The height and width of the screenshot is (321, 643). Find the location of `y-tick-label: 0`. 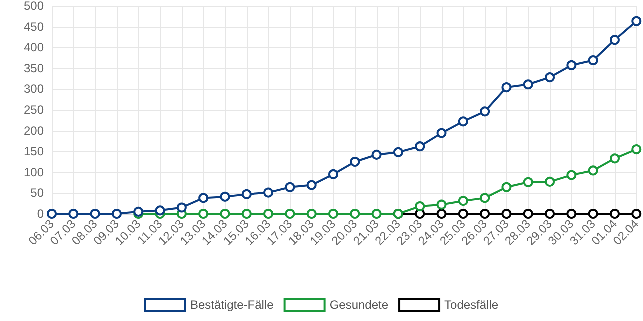

y-tick-label: 0 is located at coordinates (40, 214).